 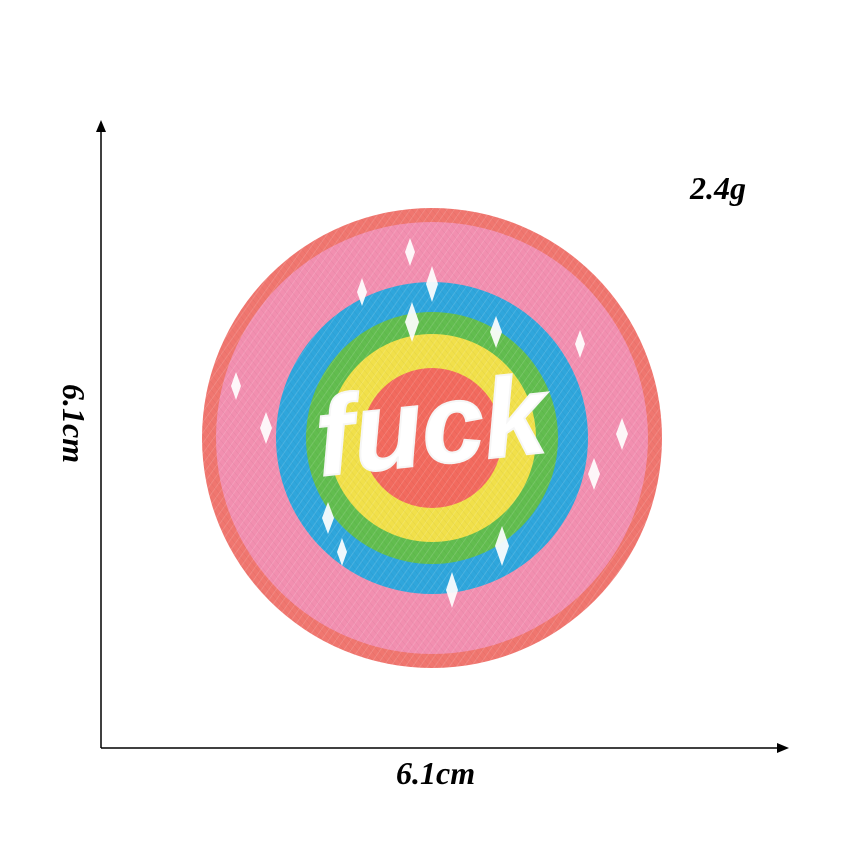 I want to click on height-label: 6.1cm, so click(x=74, y=424).